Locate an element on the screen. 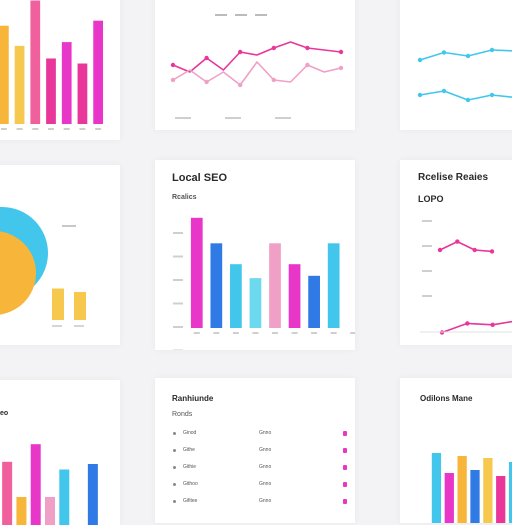 This screenshot has height=525, width=512. card-mid-left is located at coordinates (60, 255).